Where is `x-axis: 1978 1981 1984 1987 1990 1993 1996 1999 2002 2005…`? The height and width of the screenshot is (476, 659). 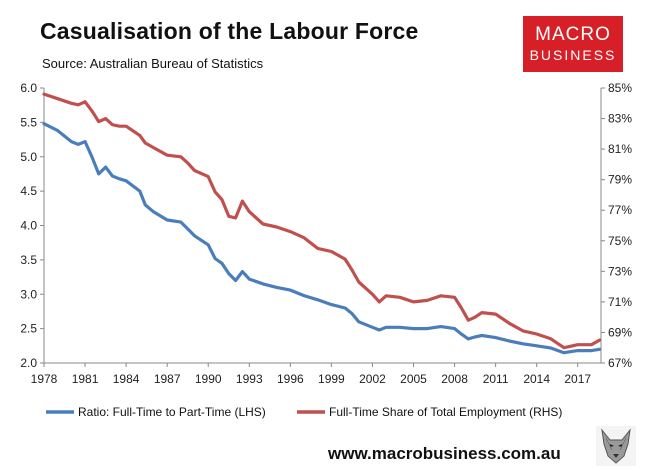
x-axis: 1978 1981 1984 1987 1990 1993 1996 1999 2002 2005… is located at coordinates (311, 374).